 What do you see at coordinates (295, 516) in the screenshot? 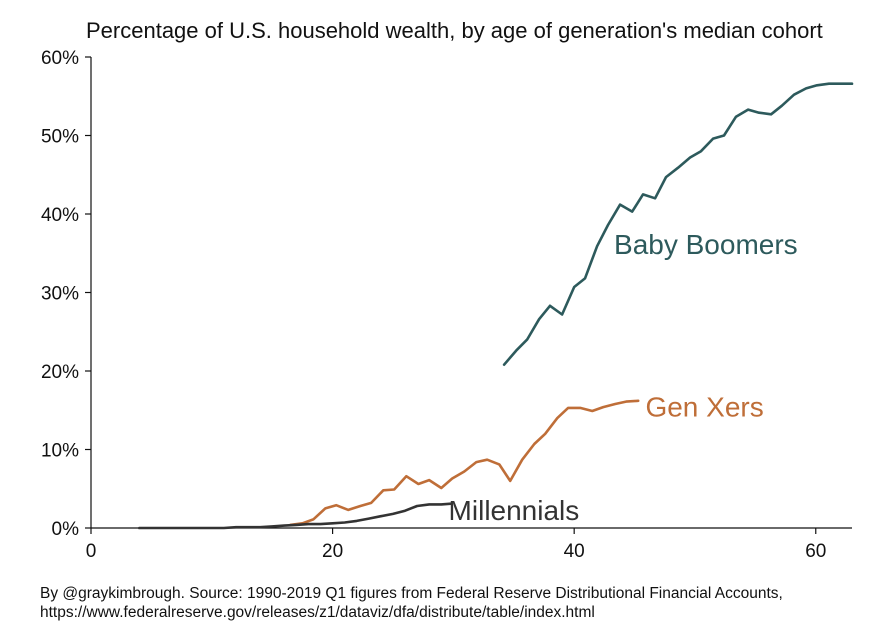
I see `series-line-millennials` at bounding box center [295, 516].